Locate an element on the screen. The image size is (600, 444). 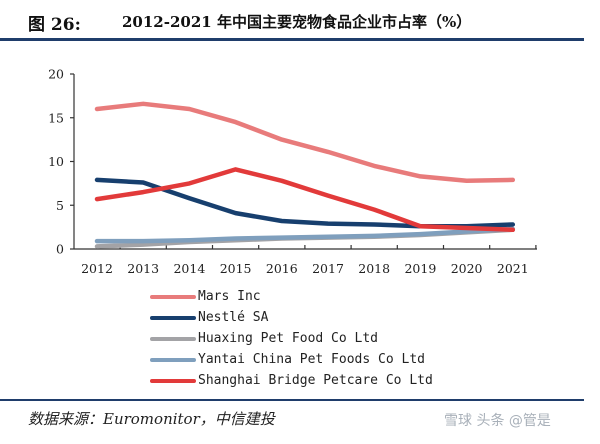
legend-item: Shanghai Bridge Petcare Co Ltd is located at coordinates (291, 380).